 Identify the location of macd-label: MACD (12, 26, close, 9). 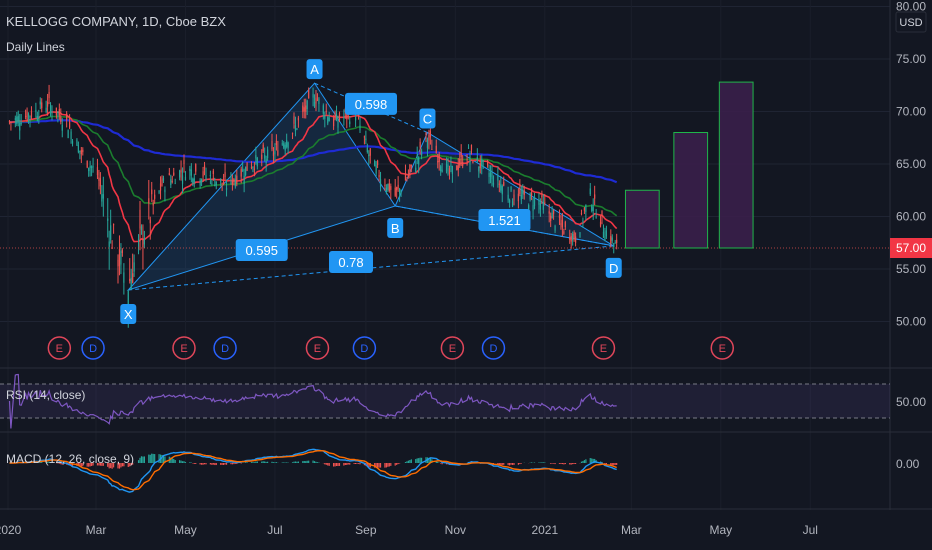
(70, 459).